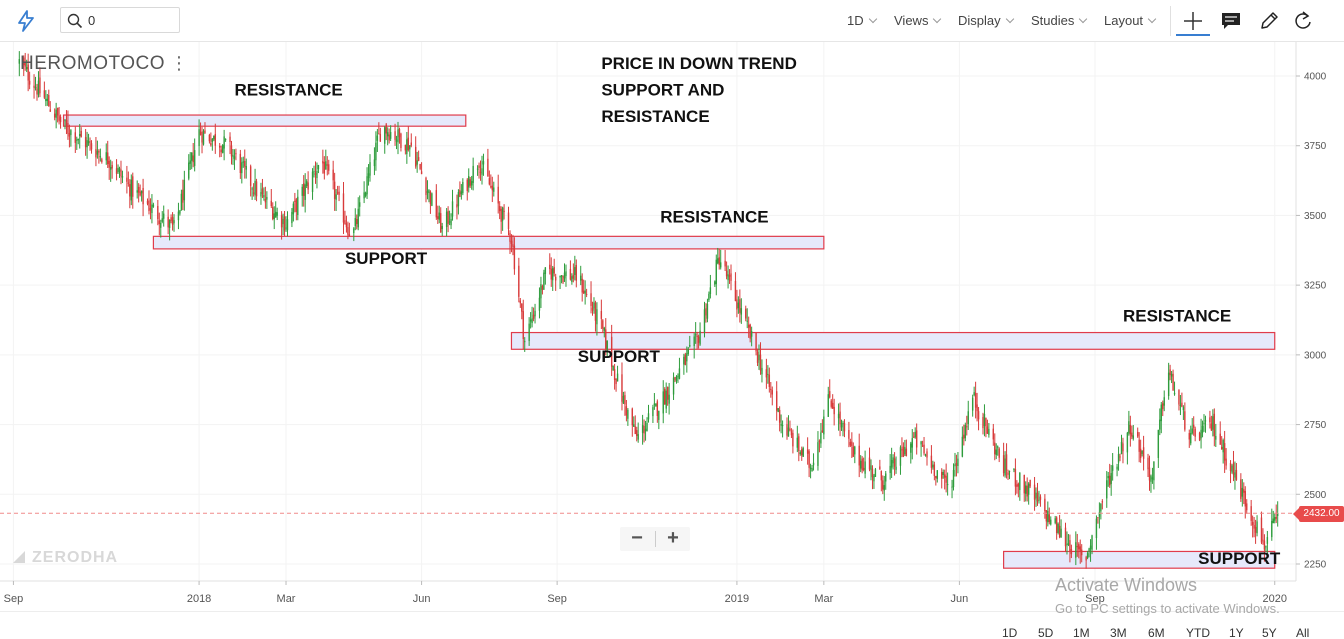 The width and height of the screenshot is (1344, 639). Describe the element at coordinates (1269, 21) in the screenshot. I see `draw-button` at that location.